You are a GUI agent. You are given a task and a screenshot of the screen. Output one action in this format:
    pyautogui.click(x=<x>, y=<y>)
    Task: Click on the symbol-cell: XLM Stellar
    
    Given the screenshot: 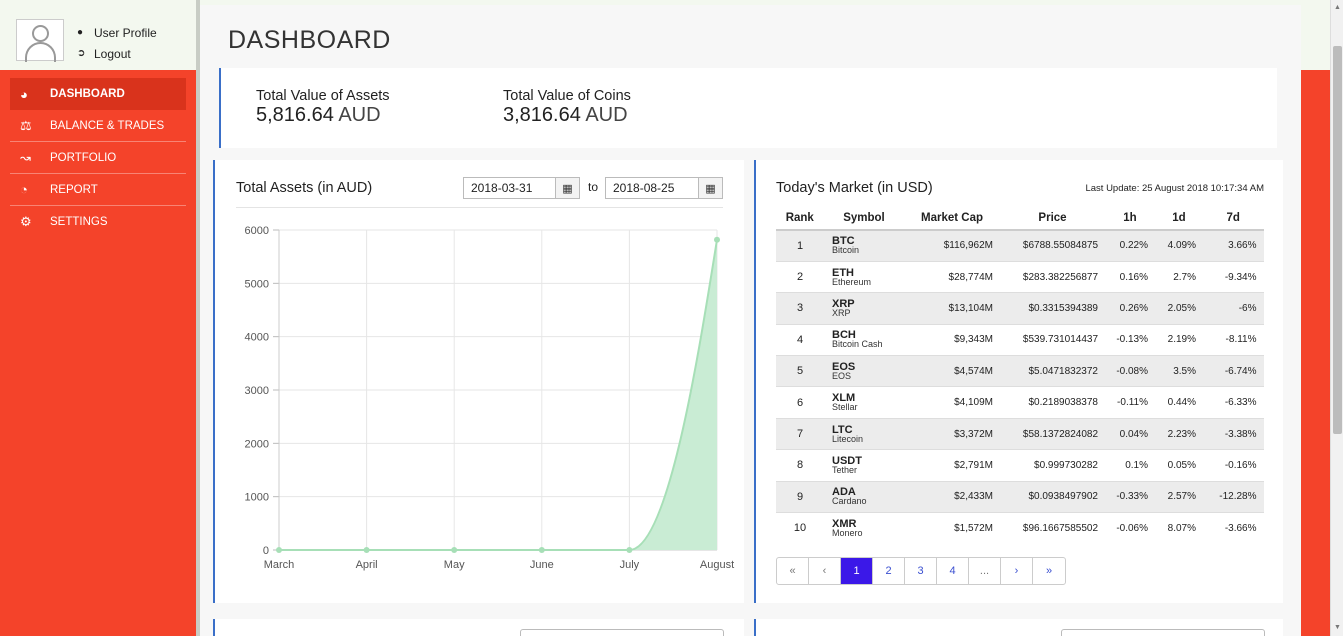 What is the action you would take?
    pyautogui.click(x=864, y=402)
    